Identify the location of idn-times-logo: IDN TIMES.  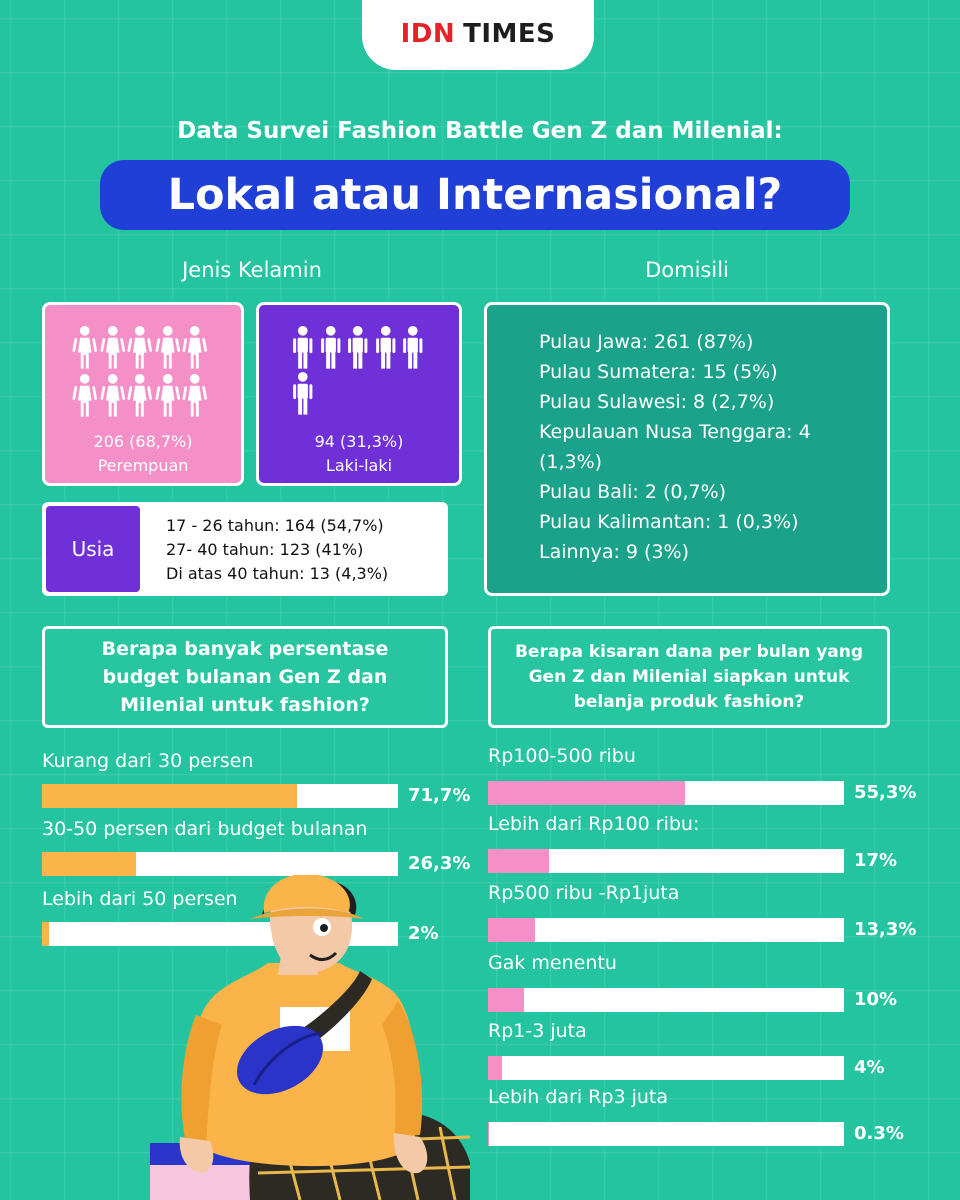
(478, 35).